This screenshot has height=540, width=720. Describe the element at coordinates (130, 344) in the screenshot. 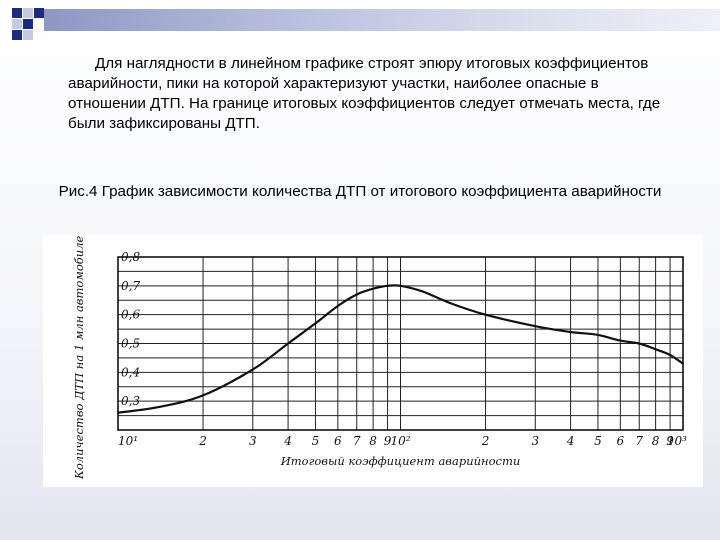

I see `y-tick-label: 0,5` at that location.